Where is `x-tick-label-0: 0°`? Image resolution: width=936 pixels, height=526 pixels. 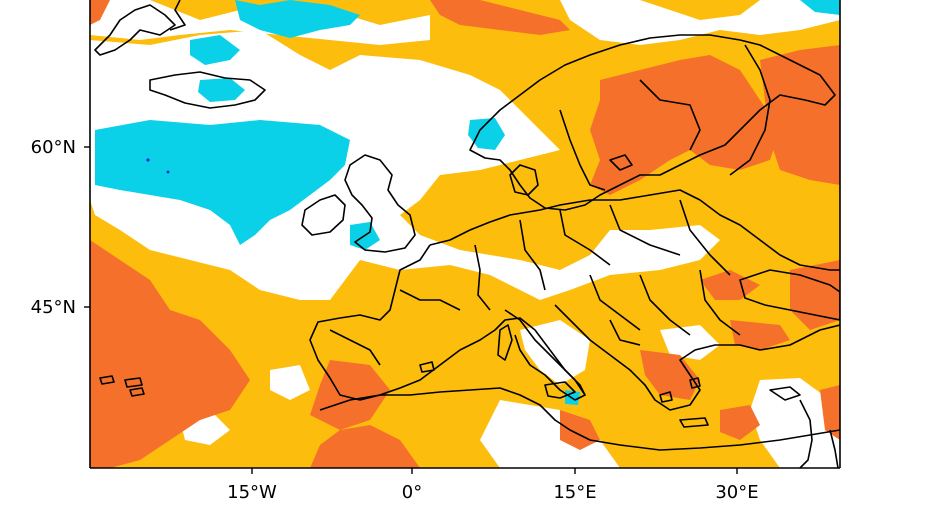 x-tick-label-0: 0° is located at coordinates (412, 492).